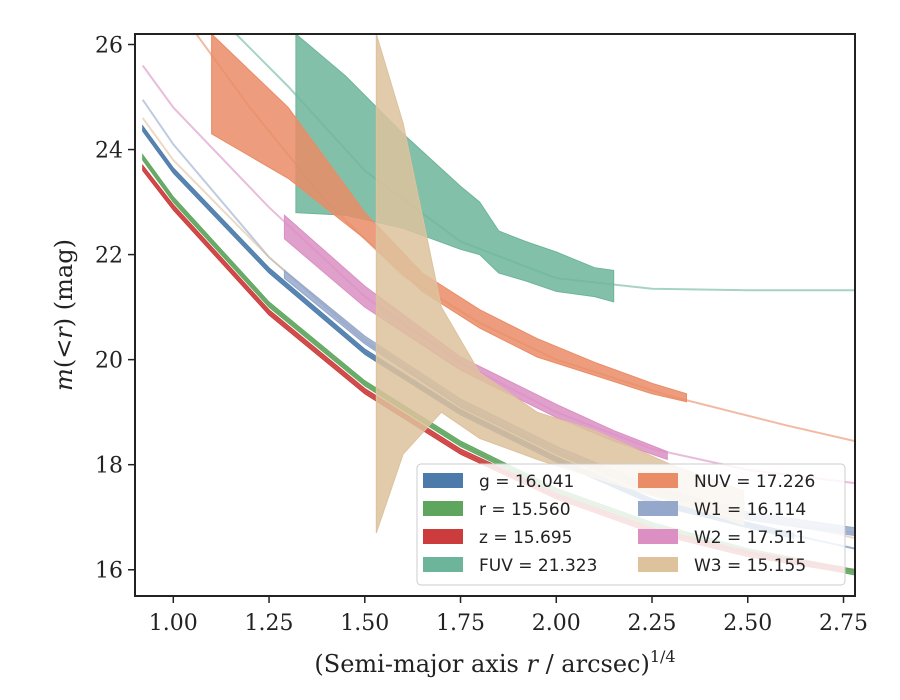  What do you see at coordinates (109, 46) in the screenshot?
I see `y-tick-label: 26` at bounding box center [109, 46].